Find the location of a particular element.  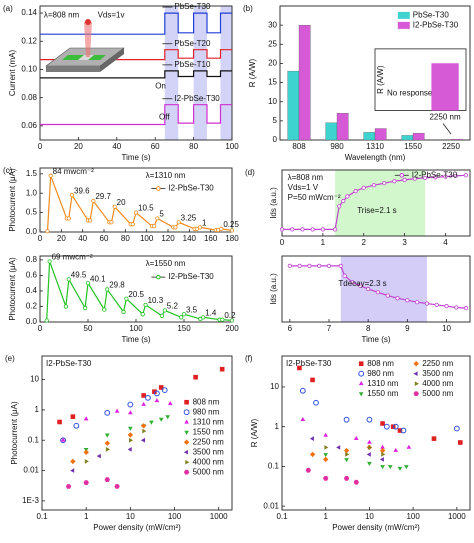

peak-label: 0.25 is located at coordinates (231, 224).